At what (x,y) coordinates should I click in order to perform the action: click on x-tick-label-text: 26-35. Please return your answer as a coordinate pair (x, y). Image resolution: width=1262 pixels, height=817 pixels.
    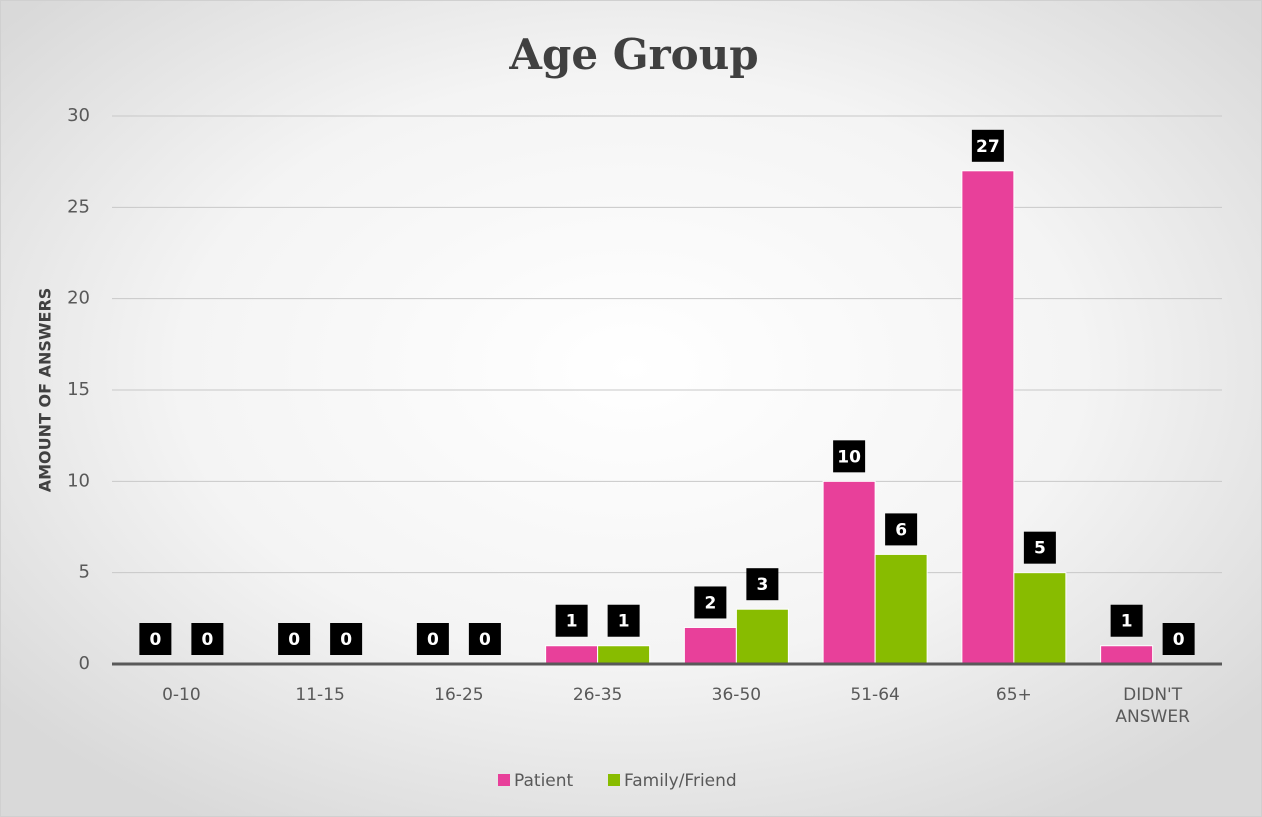
    Looking at the image, I should click on (597, 695).